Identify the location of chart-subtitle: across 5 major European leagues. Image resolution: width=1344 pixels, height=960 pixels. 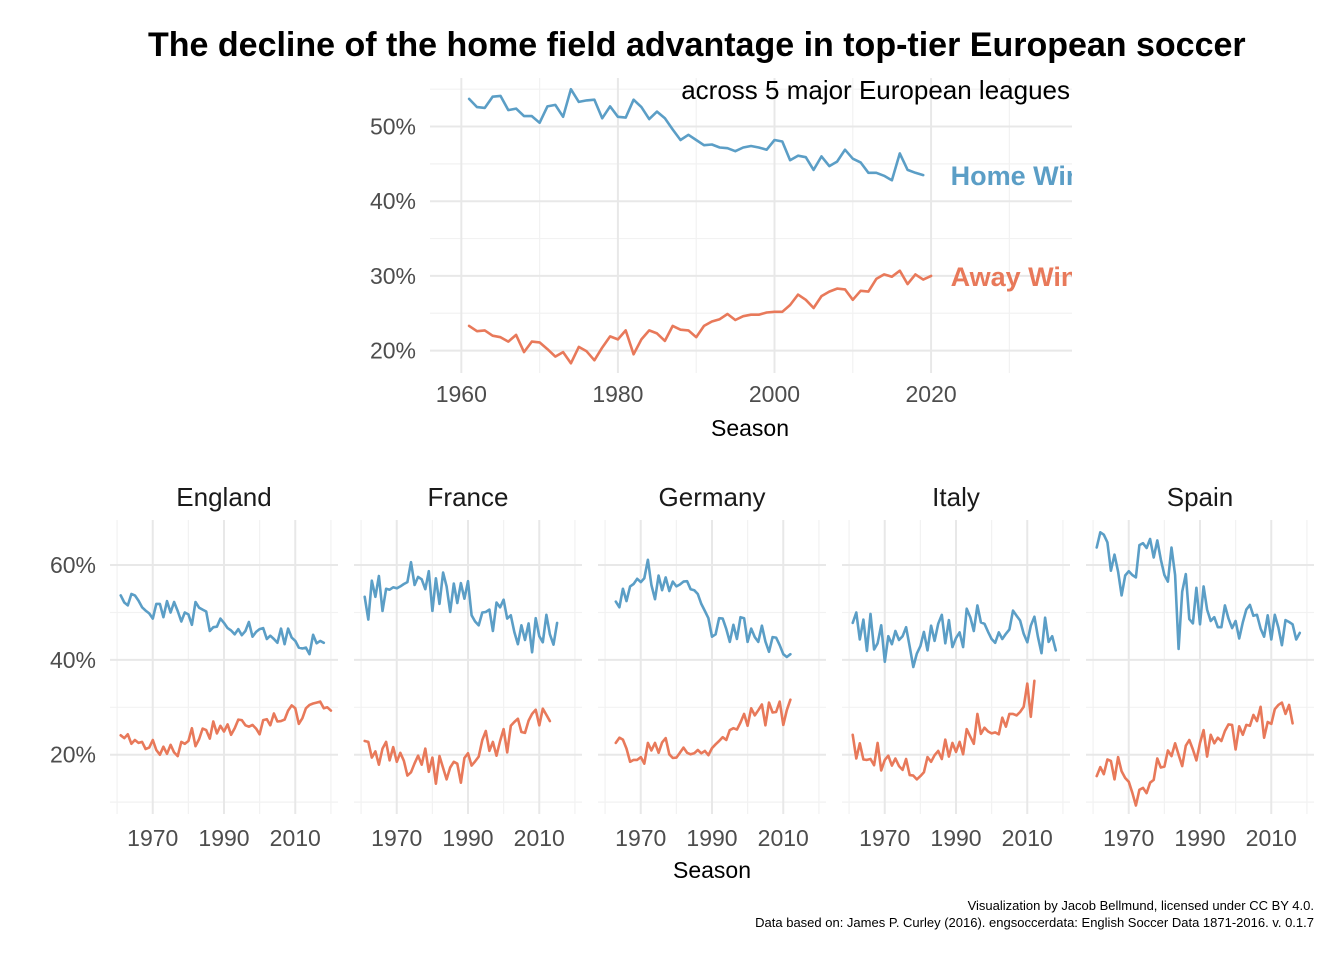
(875, 90).